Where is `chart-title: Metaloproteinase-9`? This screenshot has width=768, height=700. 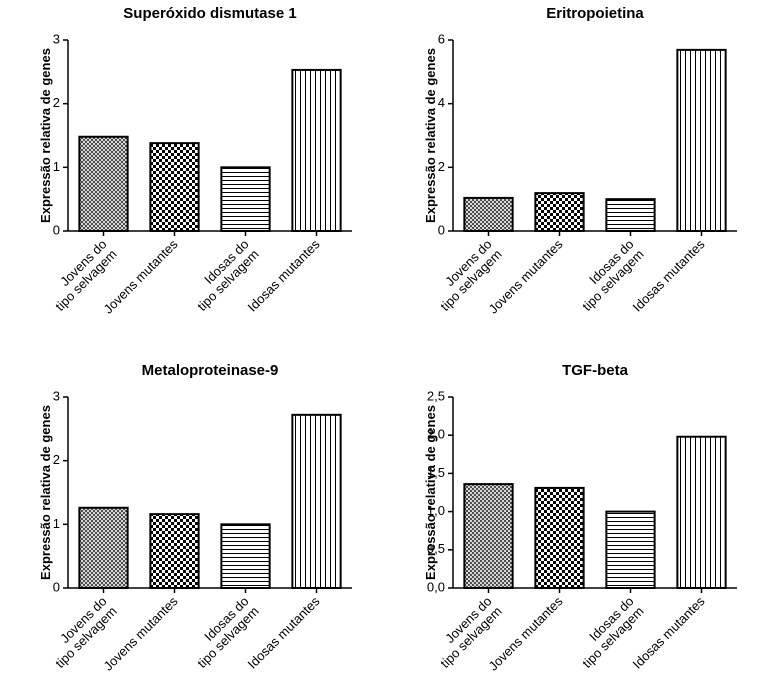 chart-title: Metaloproteinase-9 is located at coordinates (210, 370).